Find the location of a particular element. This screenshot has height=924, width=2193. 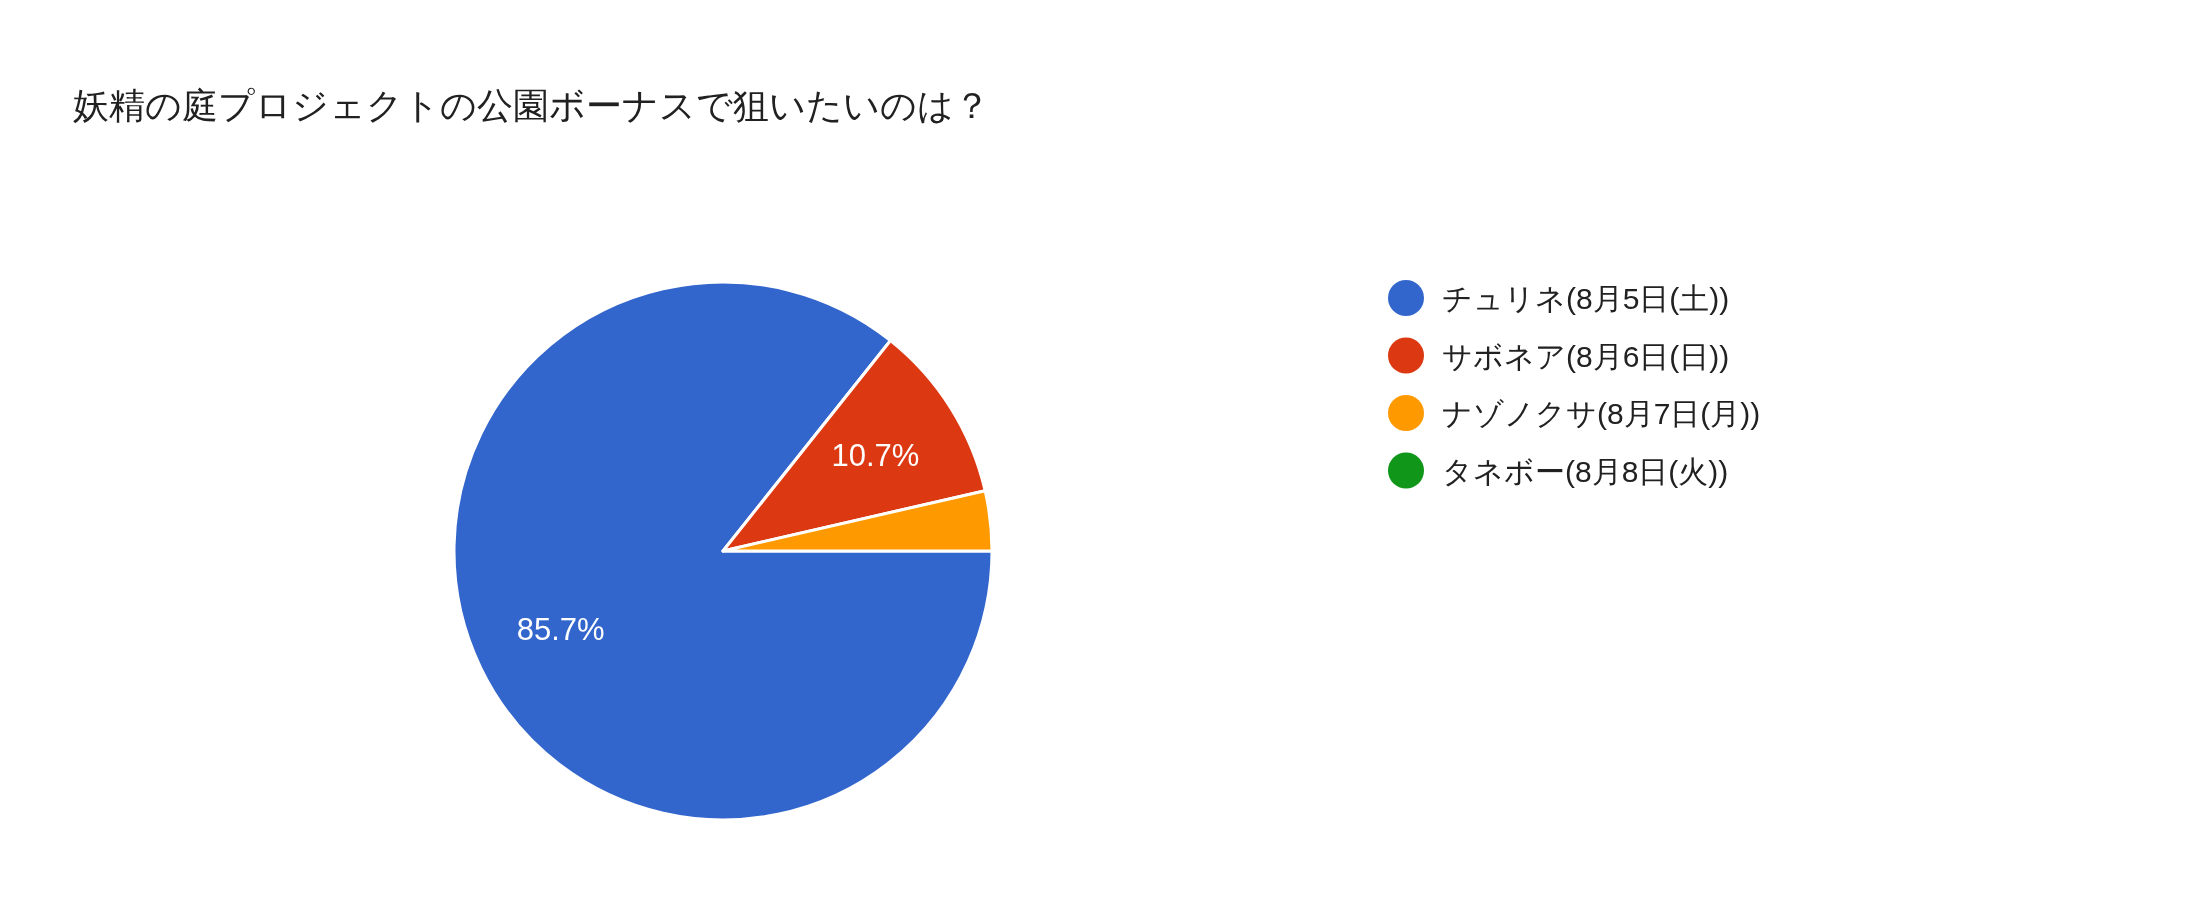

legend-item: タネボー(8月8日(火)) is located at coordinates (1558, 470).